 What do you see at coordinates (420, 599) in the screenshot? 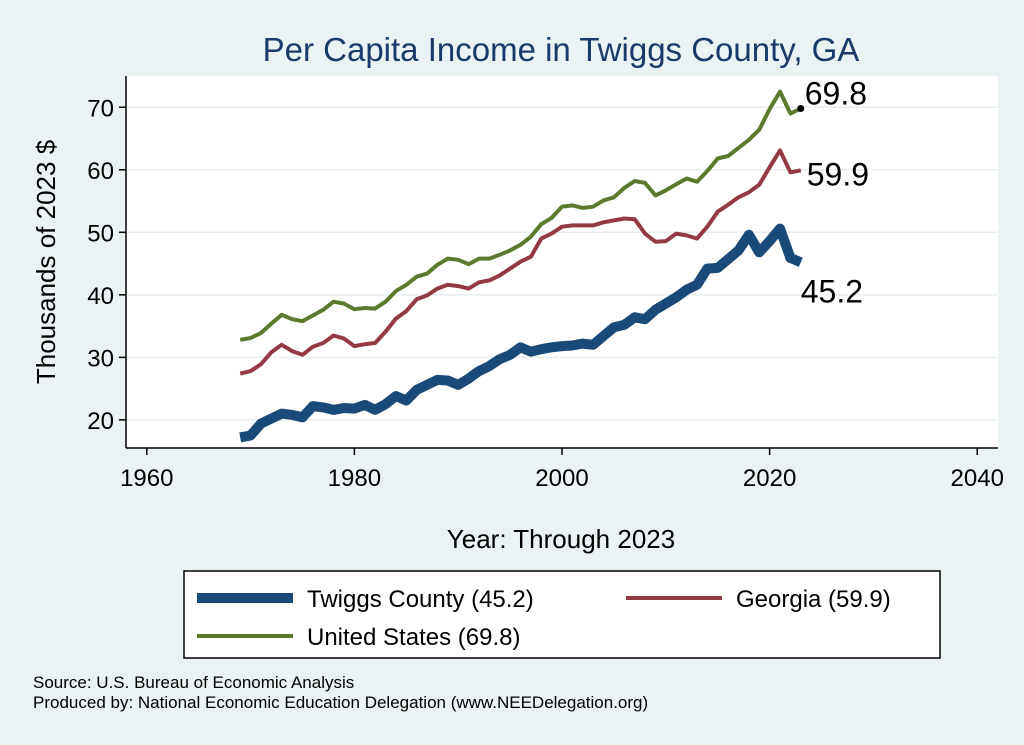
I see `legend-label: Twiggs County (45.2)` at bounding box center [420, 599].